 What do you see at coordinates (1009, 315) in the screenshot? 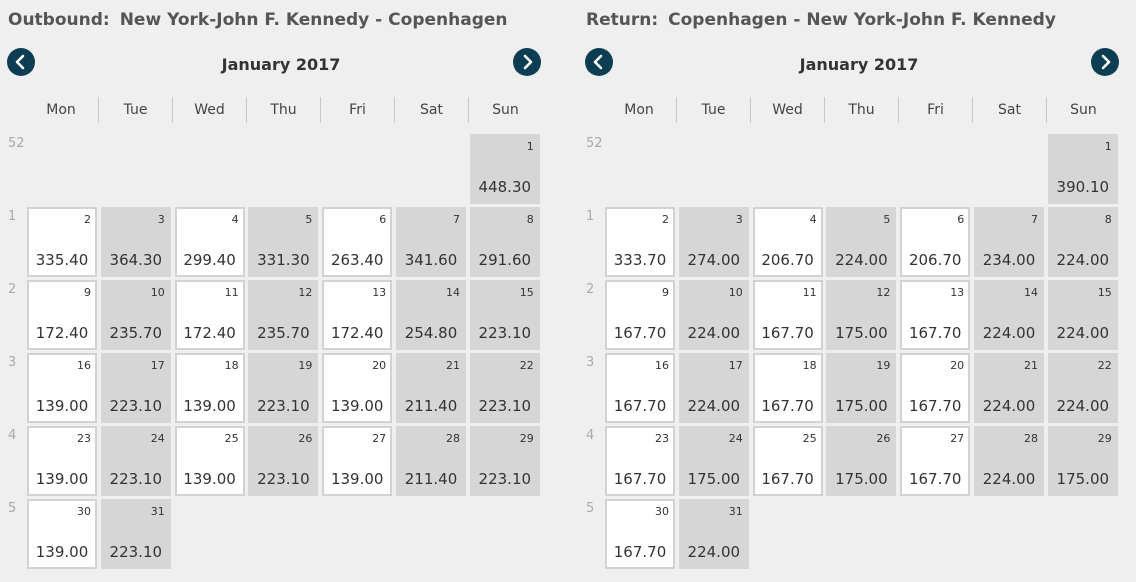
I see `day-cell: 14 224.00` at bounding box center [1009, 315].